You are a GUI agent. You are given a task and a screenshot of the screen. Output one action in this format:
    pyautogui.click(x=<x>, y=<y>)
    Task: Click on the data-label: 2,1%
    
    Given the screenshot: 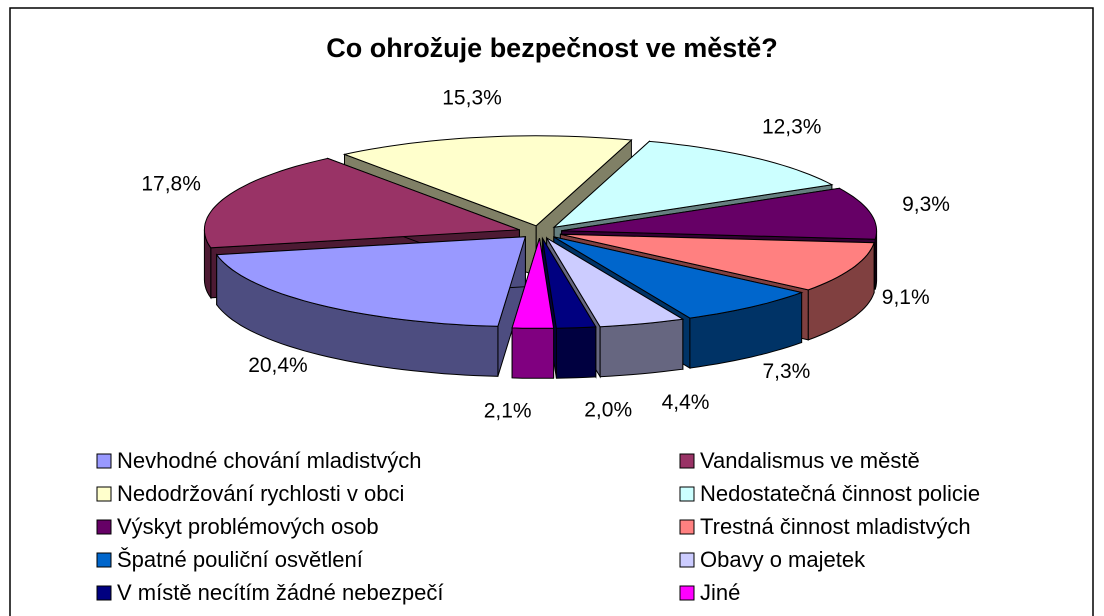 What is the action you would take?
    pyautogui.click(x=508, y=411)
    